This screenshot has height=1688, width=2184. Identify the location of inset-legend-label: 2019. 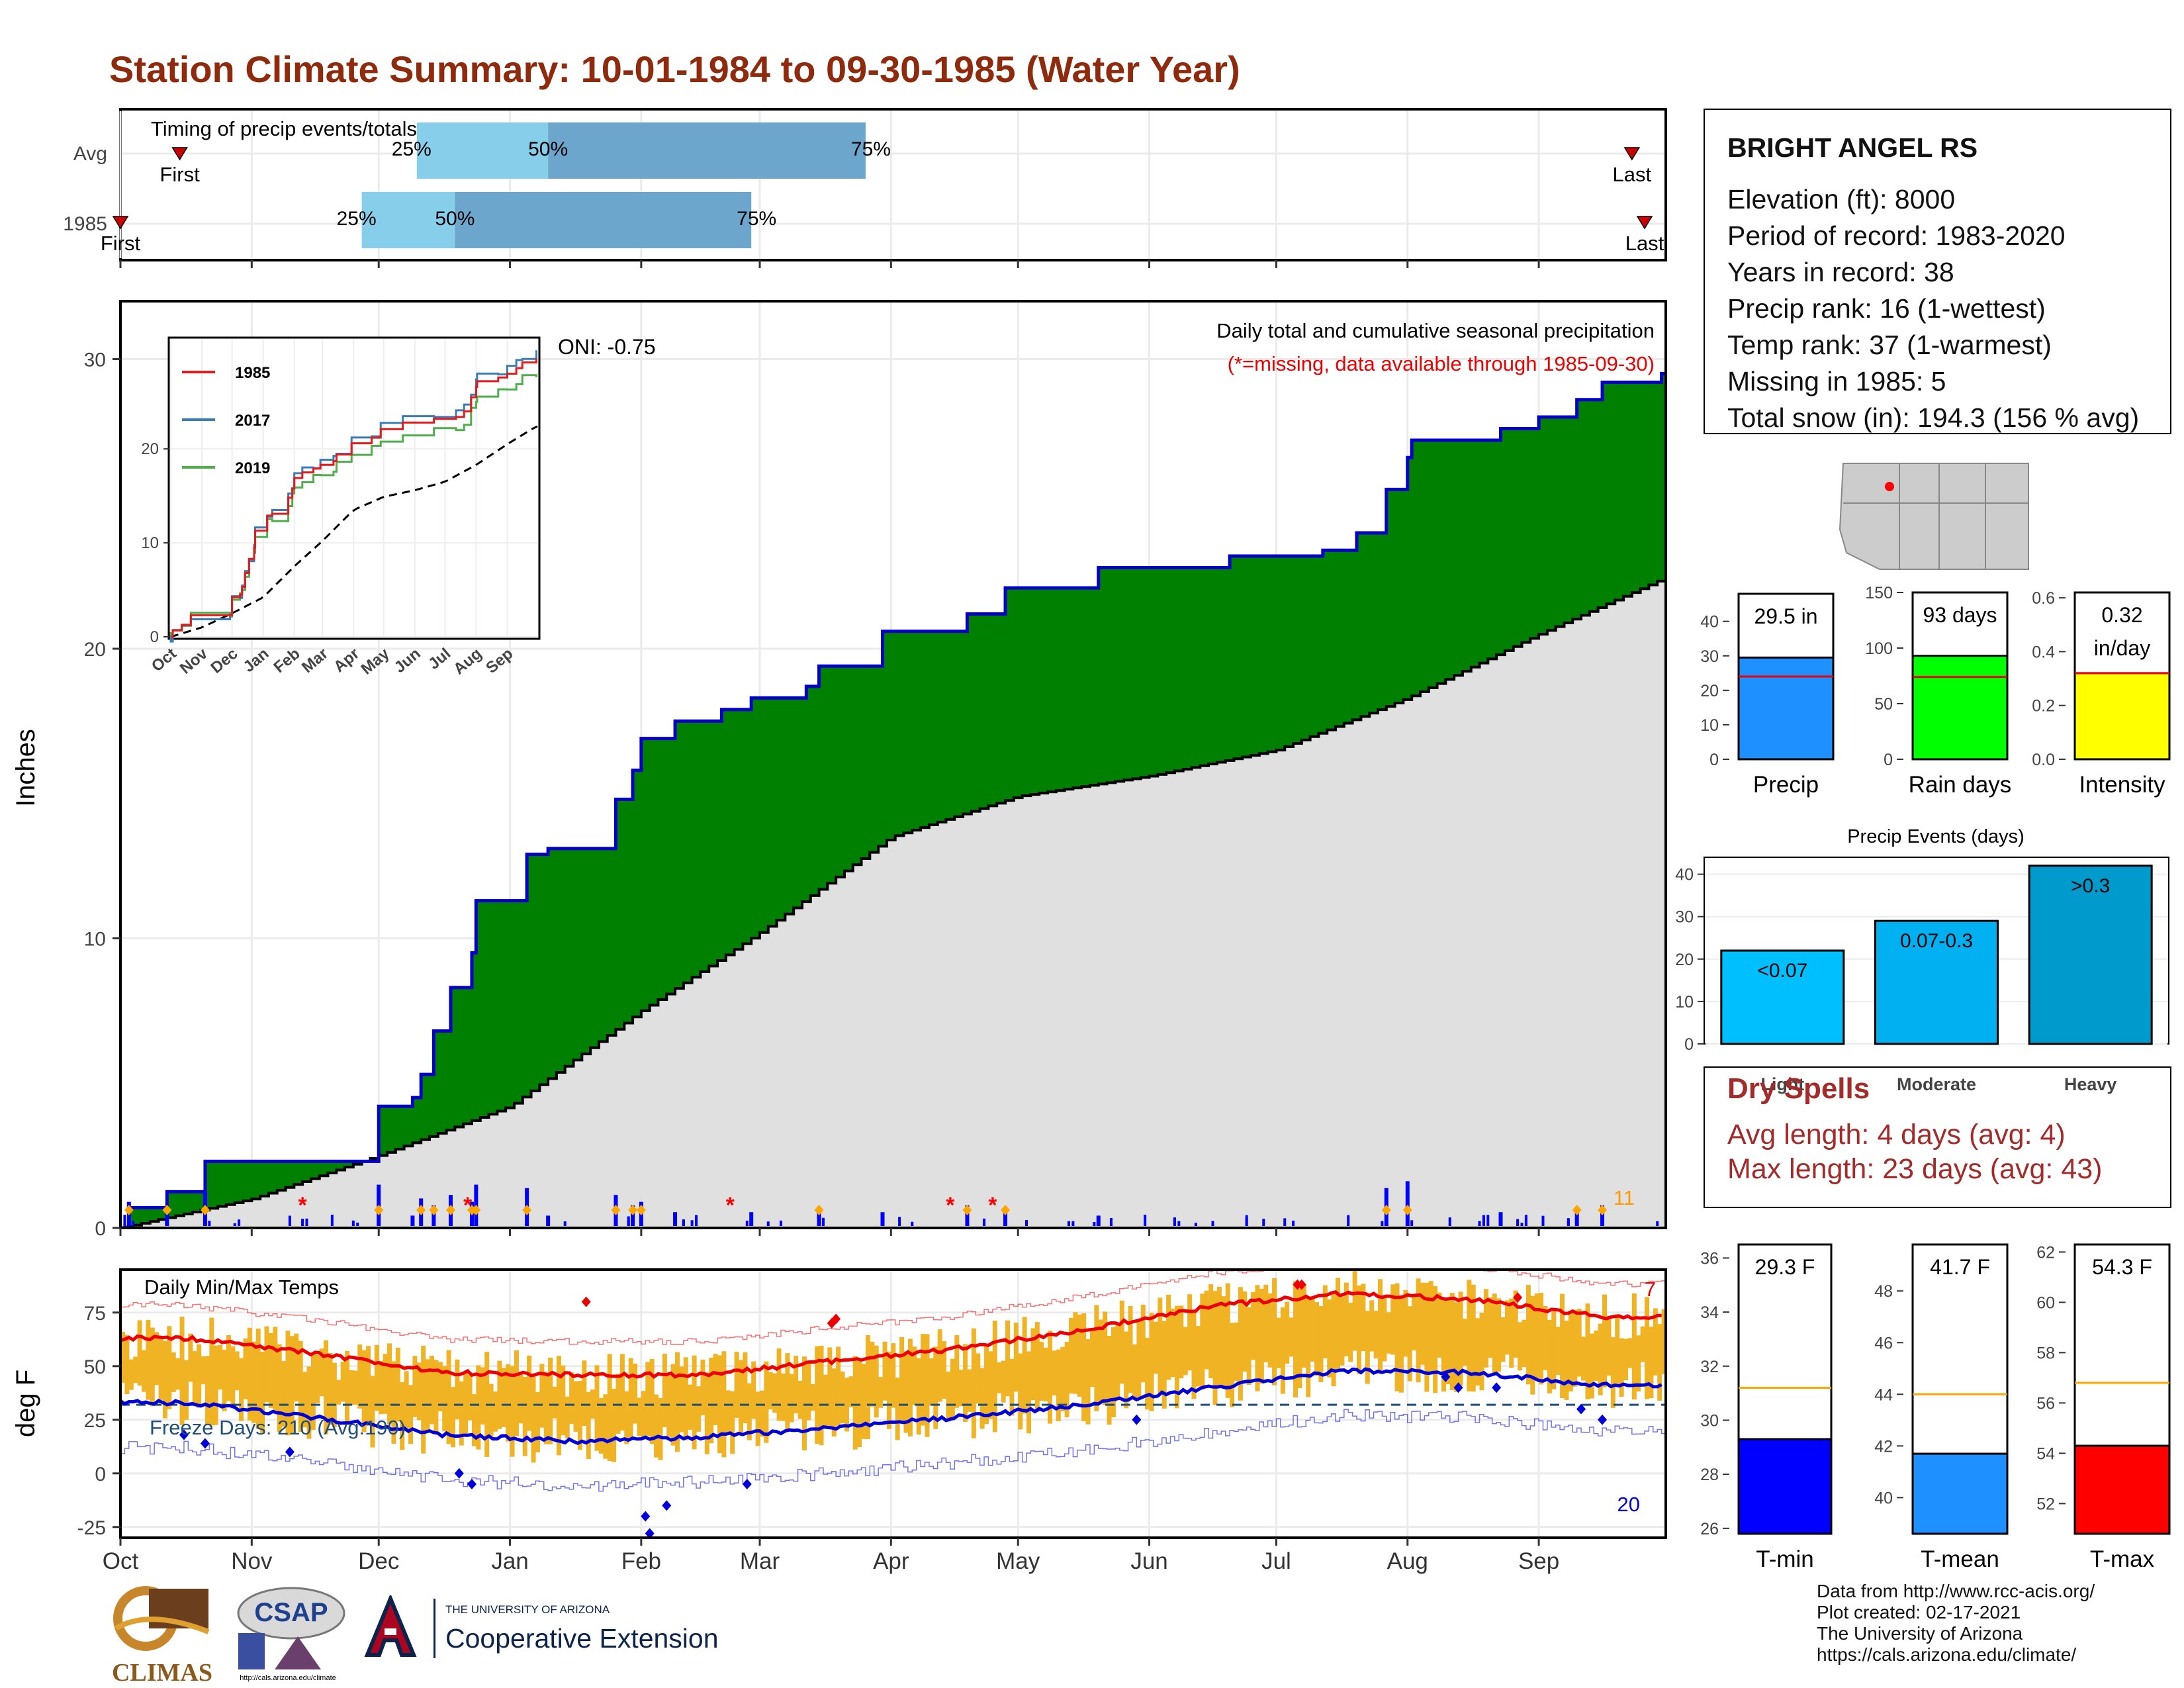
(252, 468).